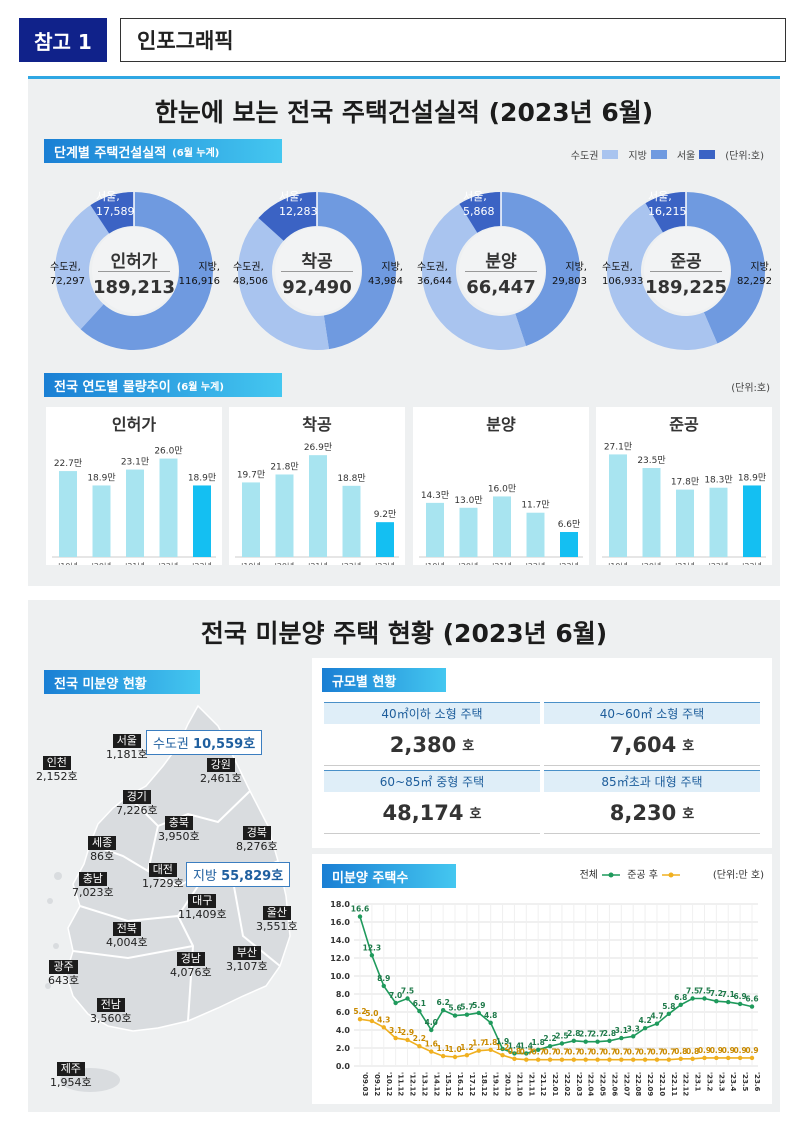 This screenshot has width=803, height=1140. What do you see at coordinates (609, 1033) in the screenshot?
I see `series-data-label: 2.8` at bounding box center [609, 1033].